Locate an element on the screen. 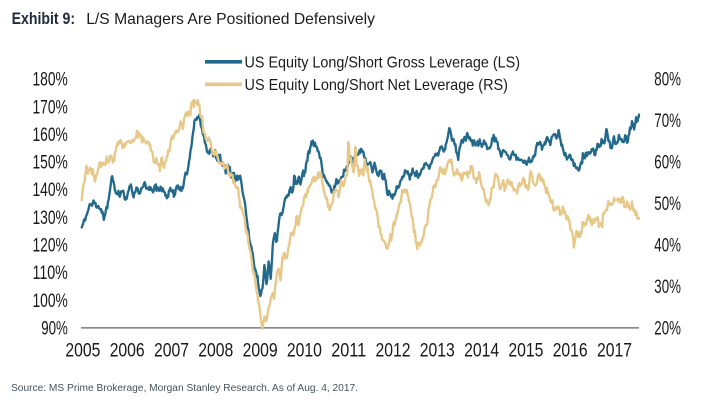 Image resolution: width=720 pixels, height=407 pixels. svg-text: 130% is located at coordinates (50, 218).